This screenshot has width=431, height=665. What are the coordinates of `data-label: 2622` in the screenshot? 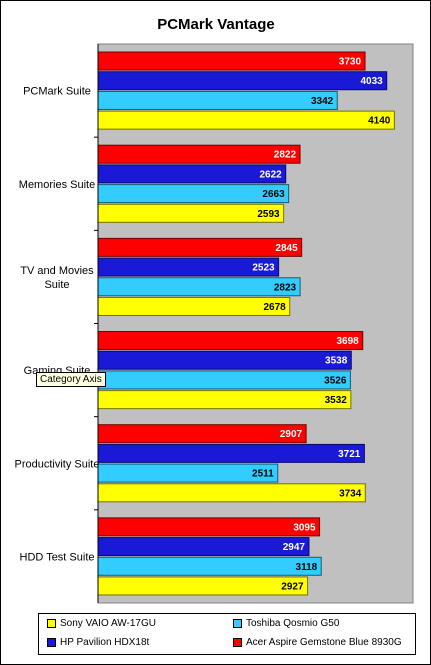 It's located at (270, 174).